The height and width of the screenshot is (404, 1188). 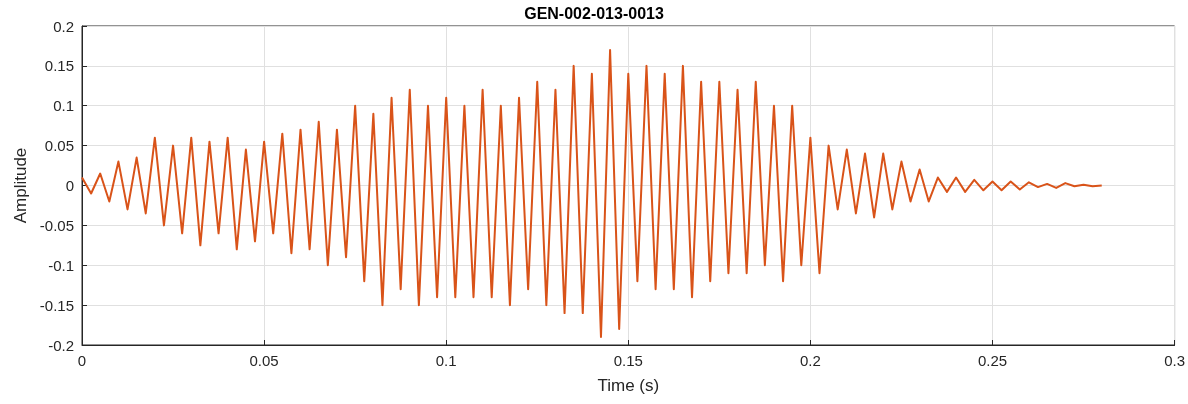 I want to click on y-tick-label: 0.2, so click(x=63, y=26).